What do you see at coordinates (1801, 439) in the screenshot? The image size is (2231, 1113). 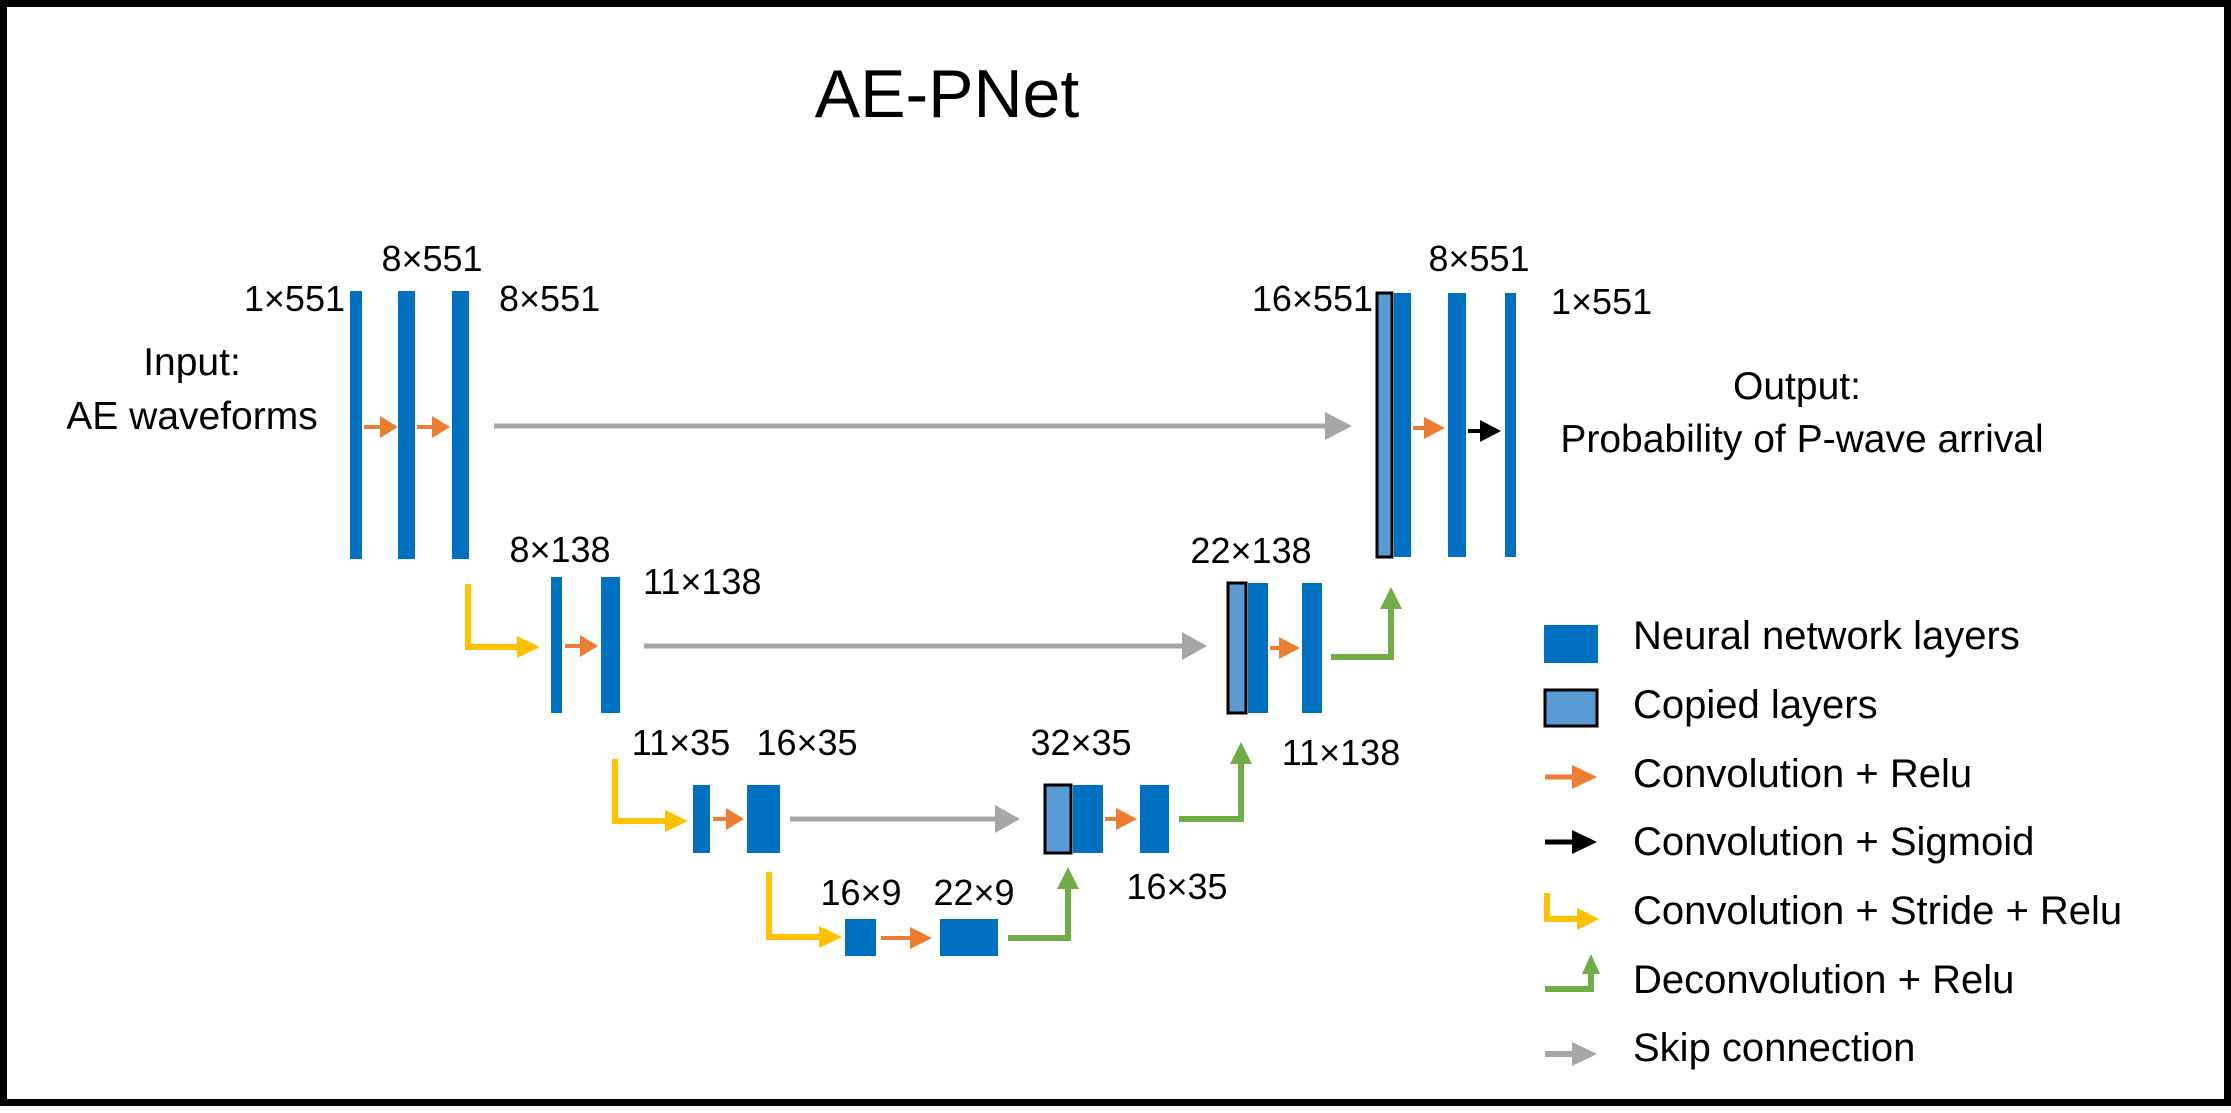 I see `output-label: Probability of P-wave arrival` at bounding box center [1801, 439].